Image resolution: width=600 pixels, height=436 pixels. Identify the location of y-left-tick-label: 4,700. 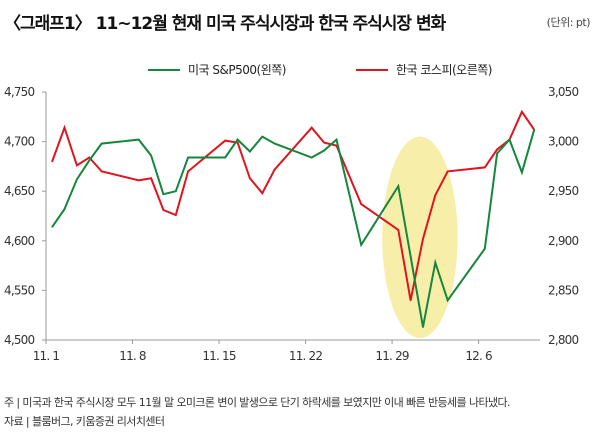
(19, 142).